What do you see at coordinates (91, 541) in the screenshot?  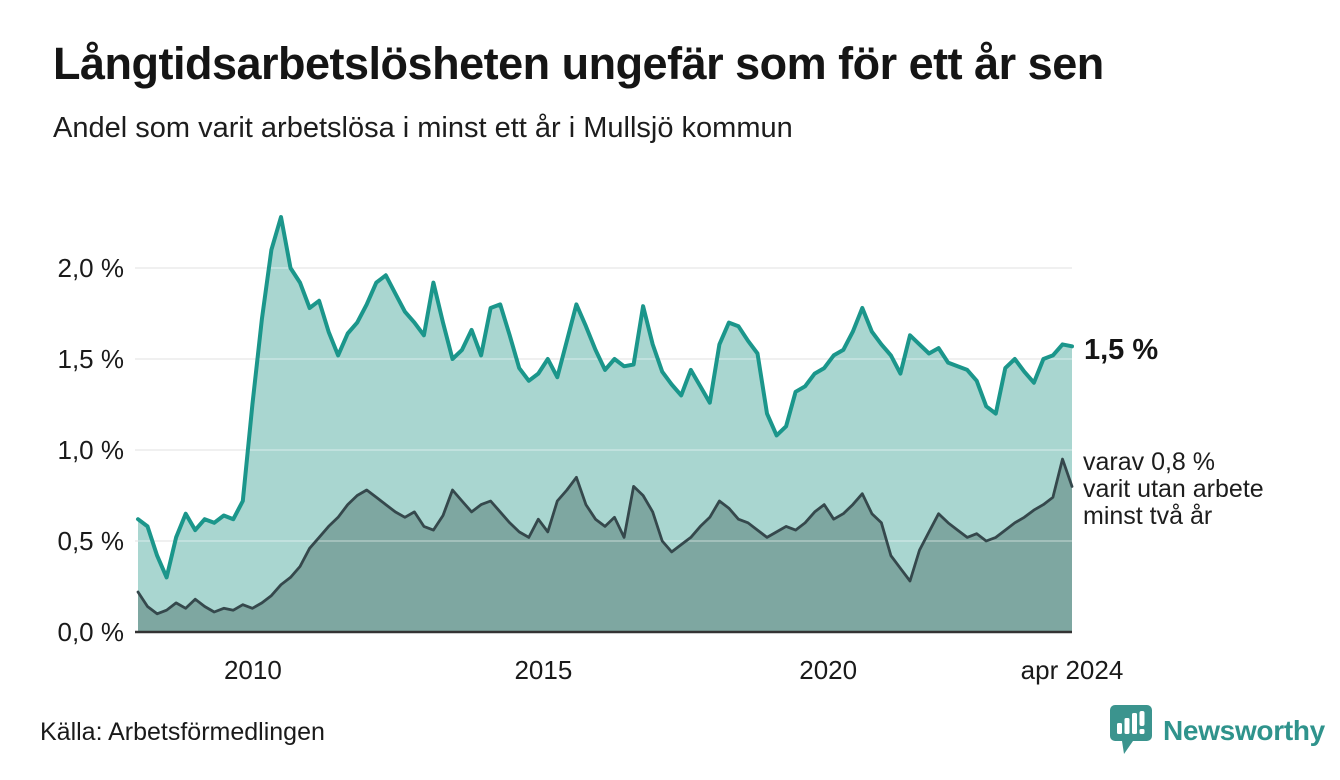 I see `y-tick-label: 0,5 %` at bounding box center [91, 541].